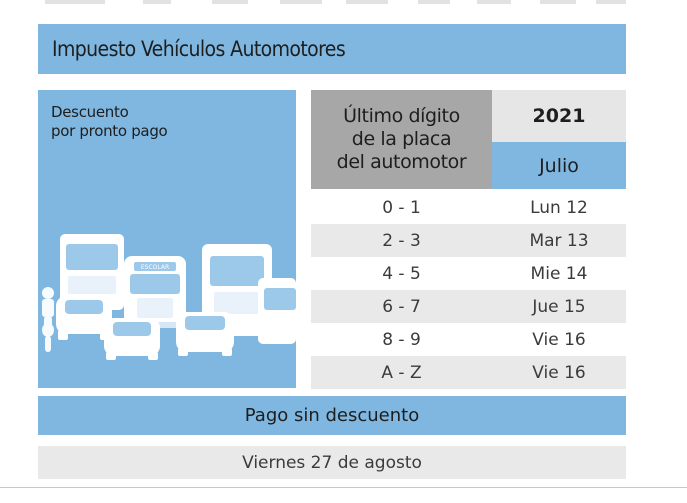 This screenshot has width=687, height=503. What do you see at coordinates (401, 162) in the screenshot?
I see `digit-header-line3: del automotor` at bounding box center [401, 162].